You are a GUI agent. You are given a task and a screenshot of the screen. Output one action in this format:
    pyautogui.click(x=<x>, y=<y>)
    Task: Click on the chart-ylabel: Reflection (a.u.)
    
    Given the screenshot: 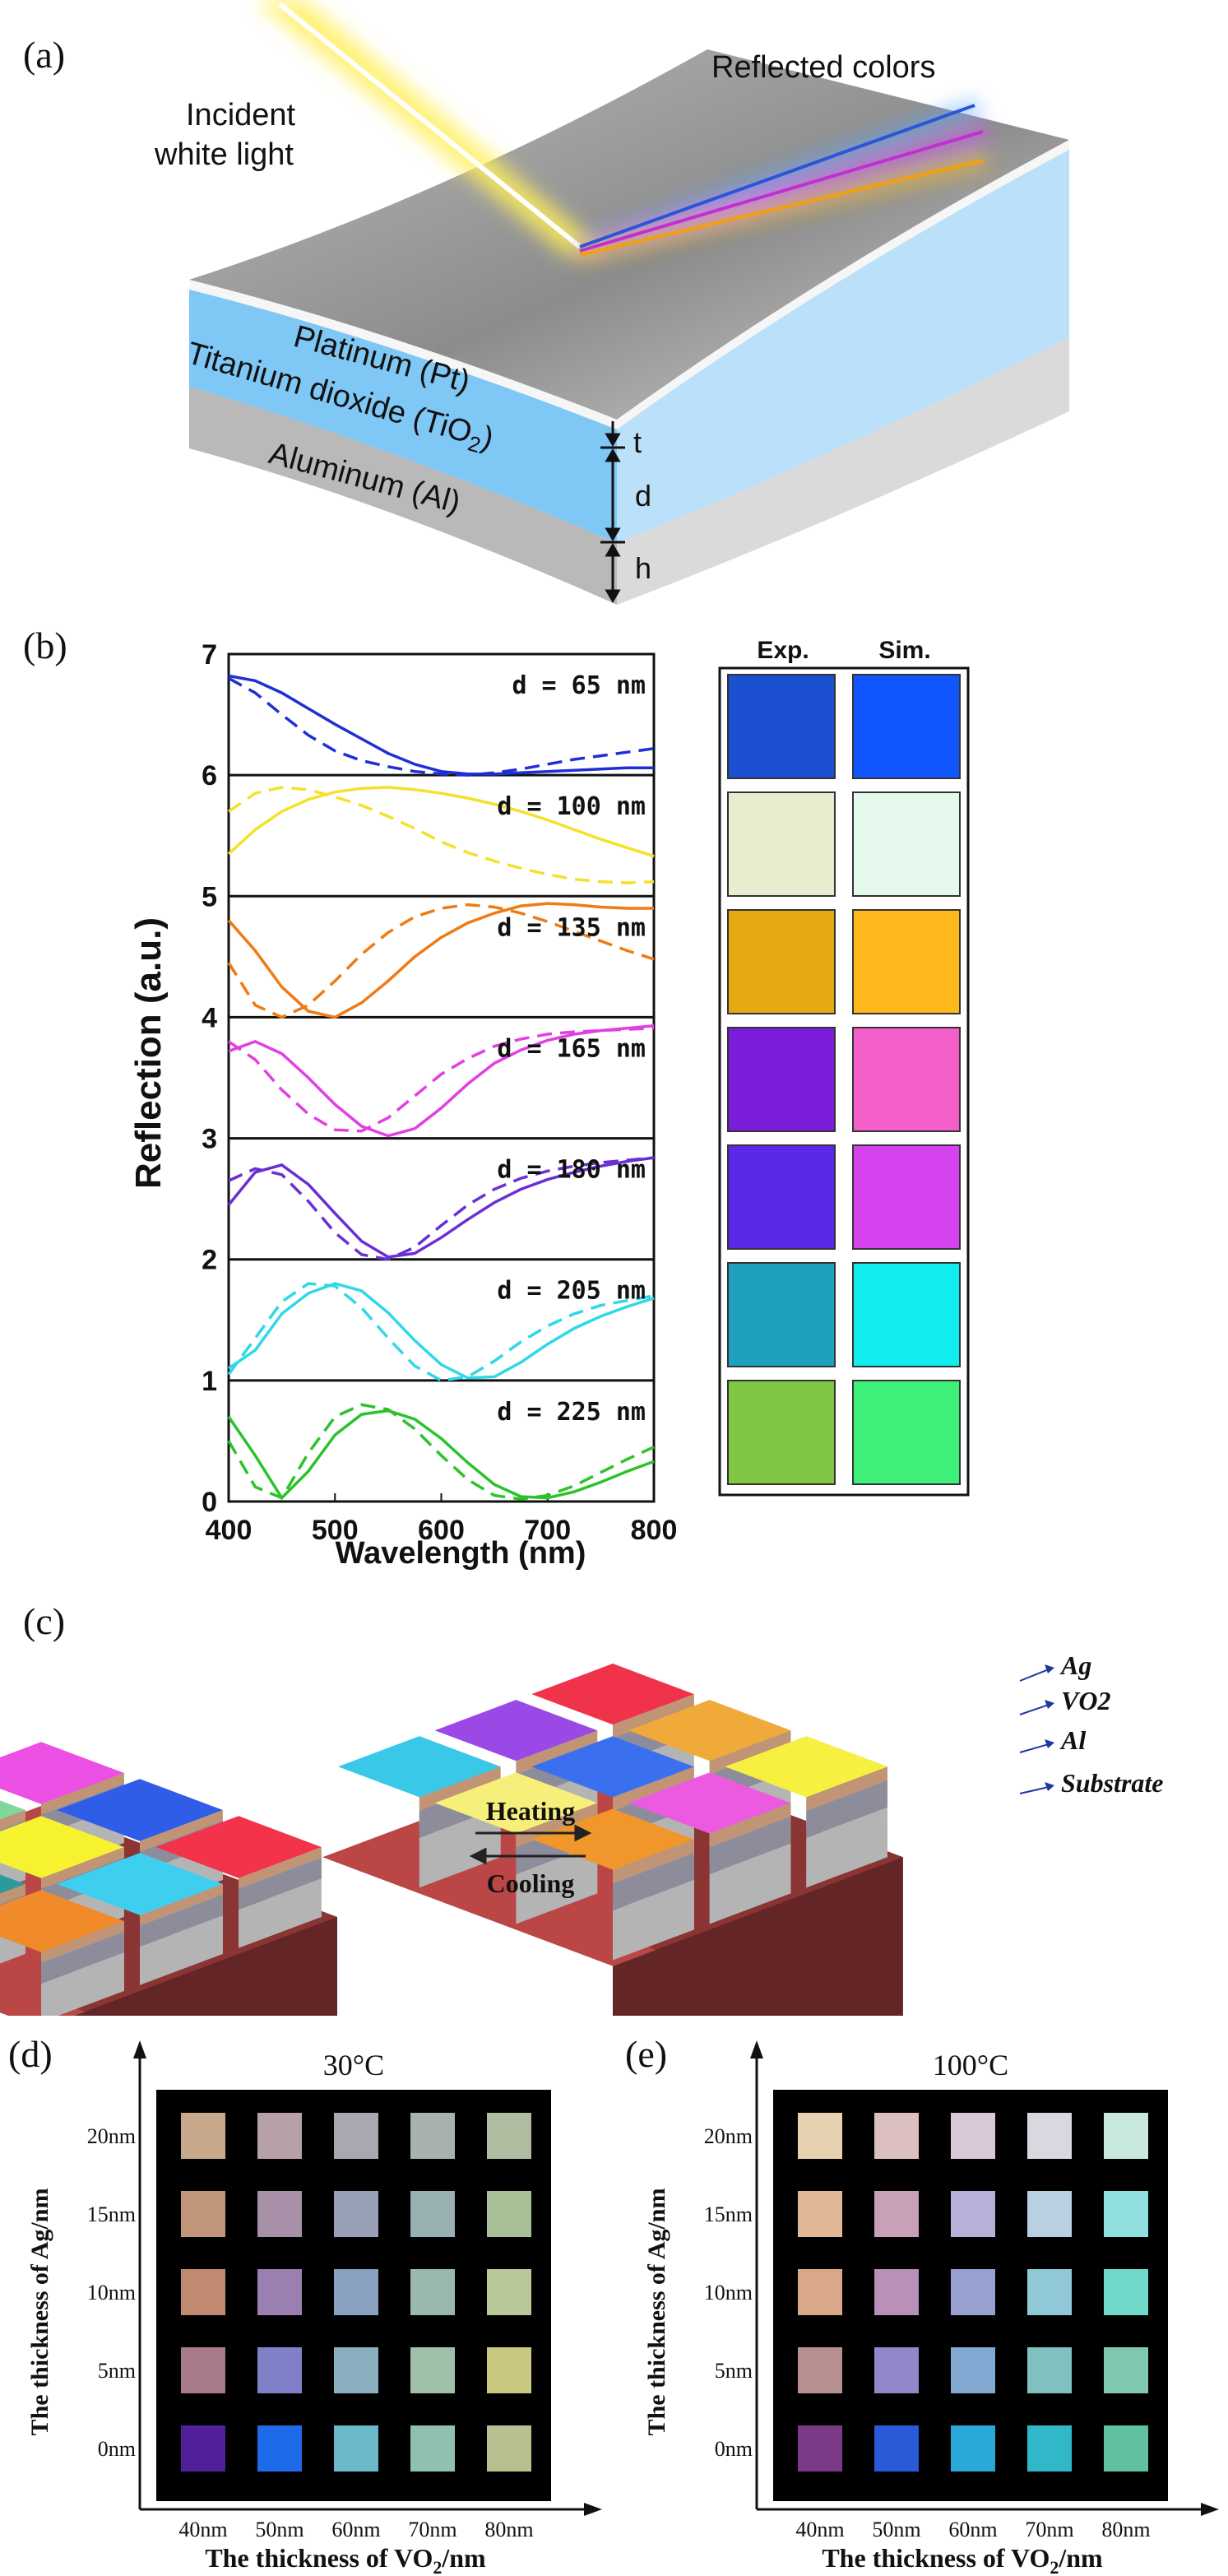 What is the action you would take?
    pyautogui.click(x=148, y=1053)
    